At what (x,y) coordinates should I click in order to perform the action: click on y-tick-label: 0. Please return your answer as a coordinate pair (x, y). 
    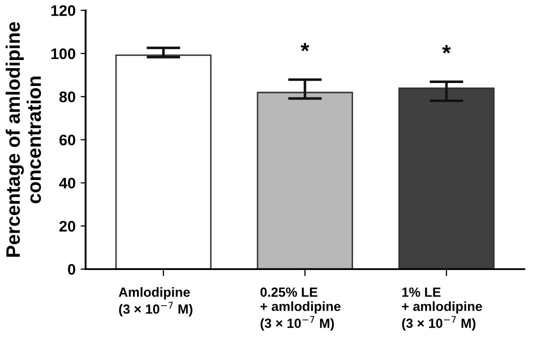
    Looking at the image, I should click on (72, 269).